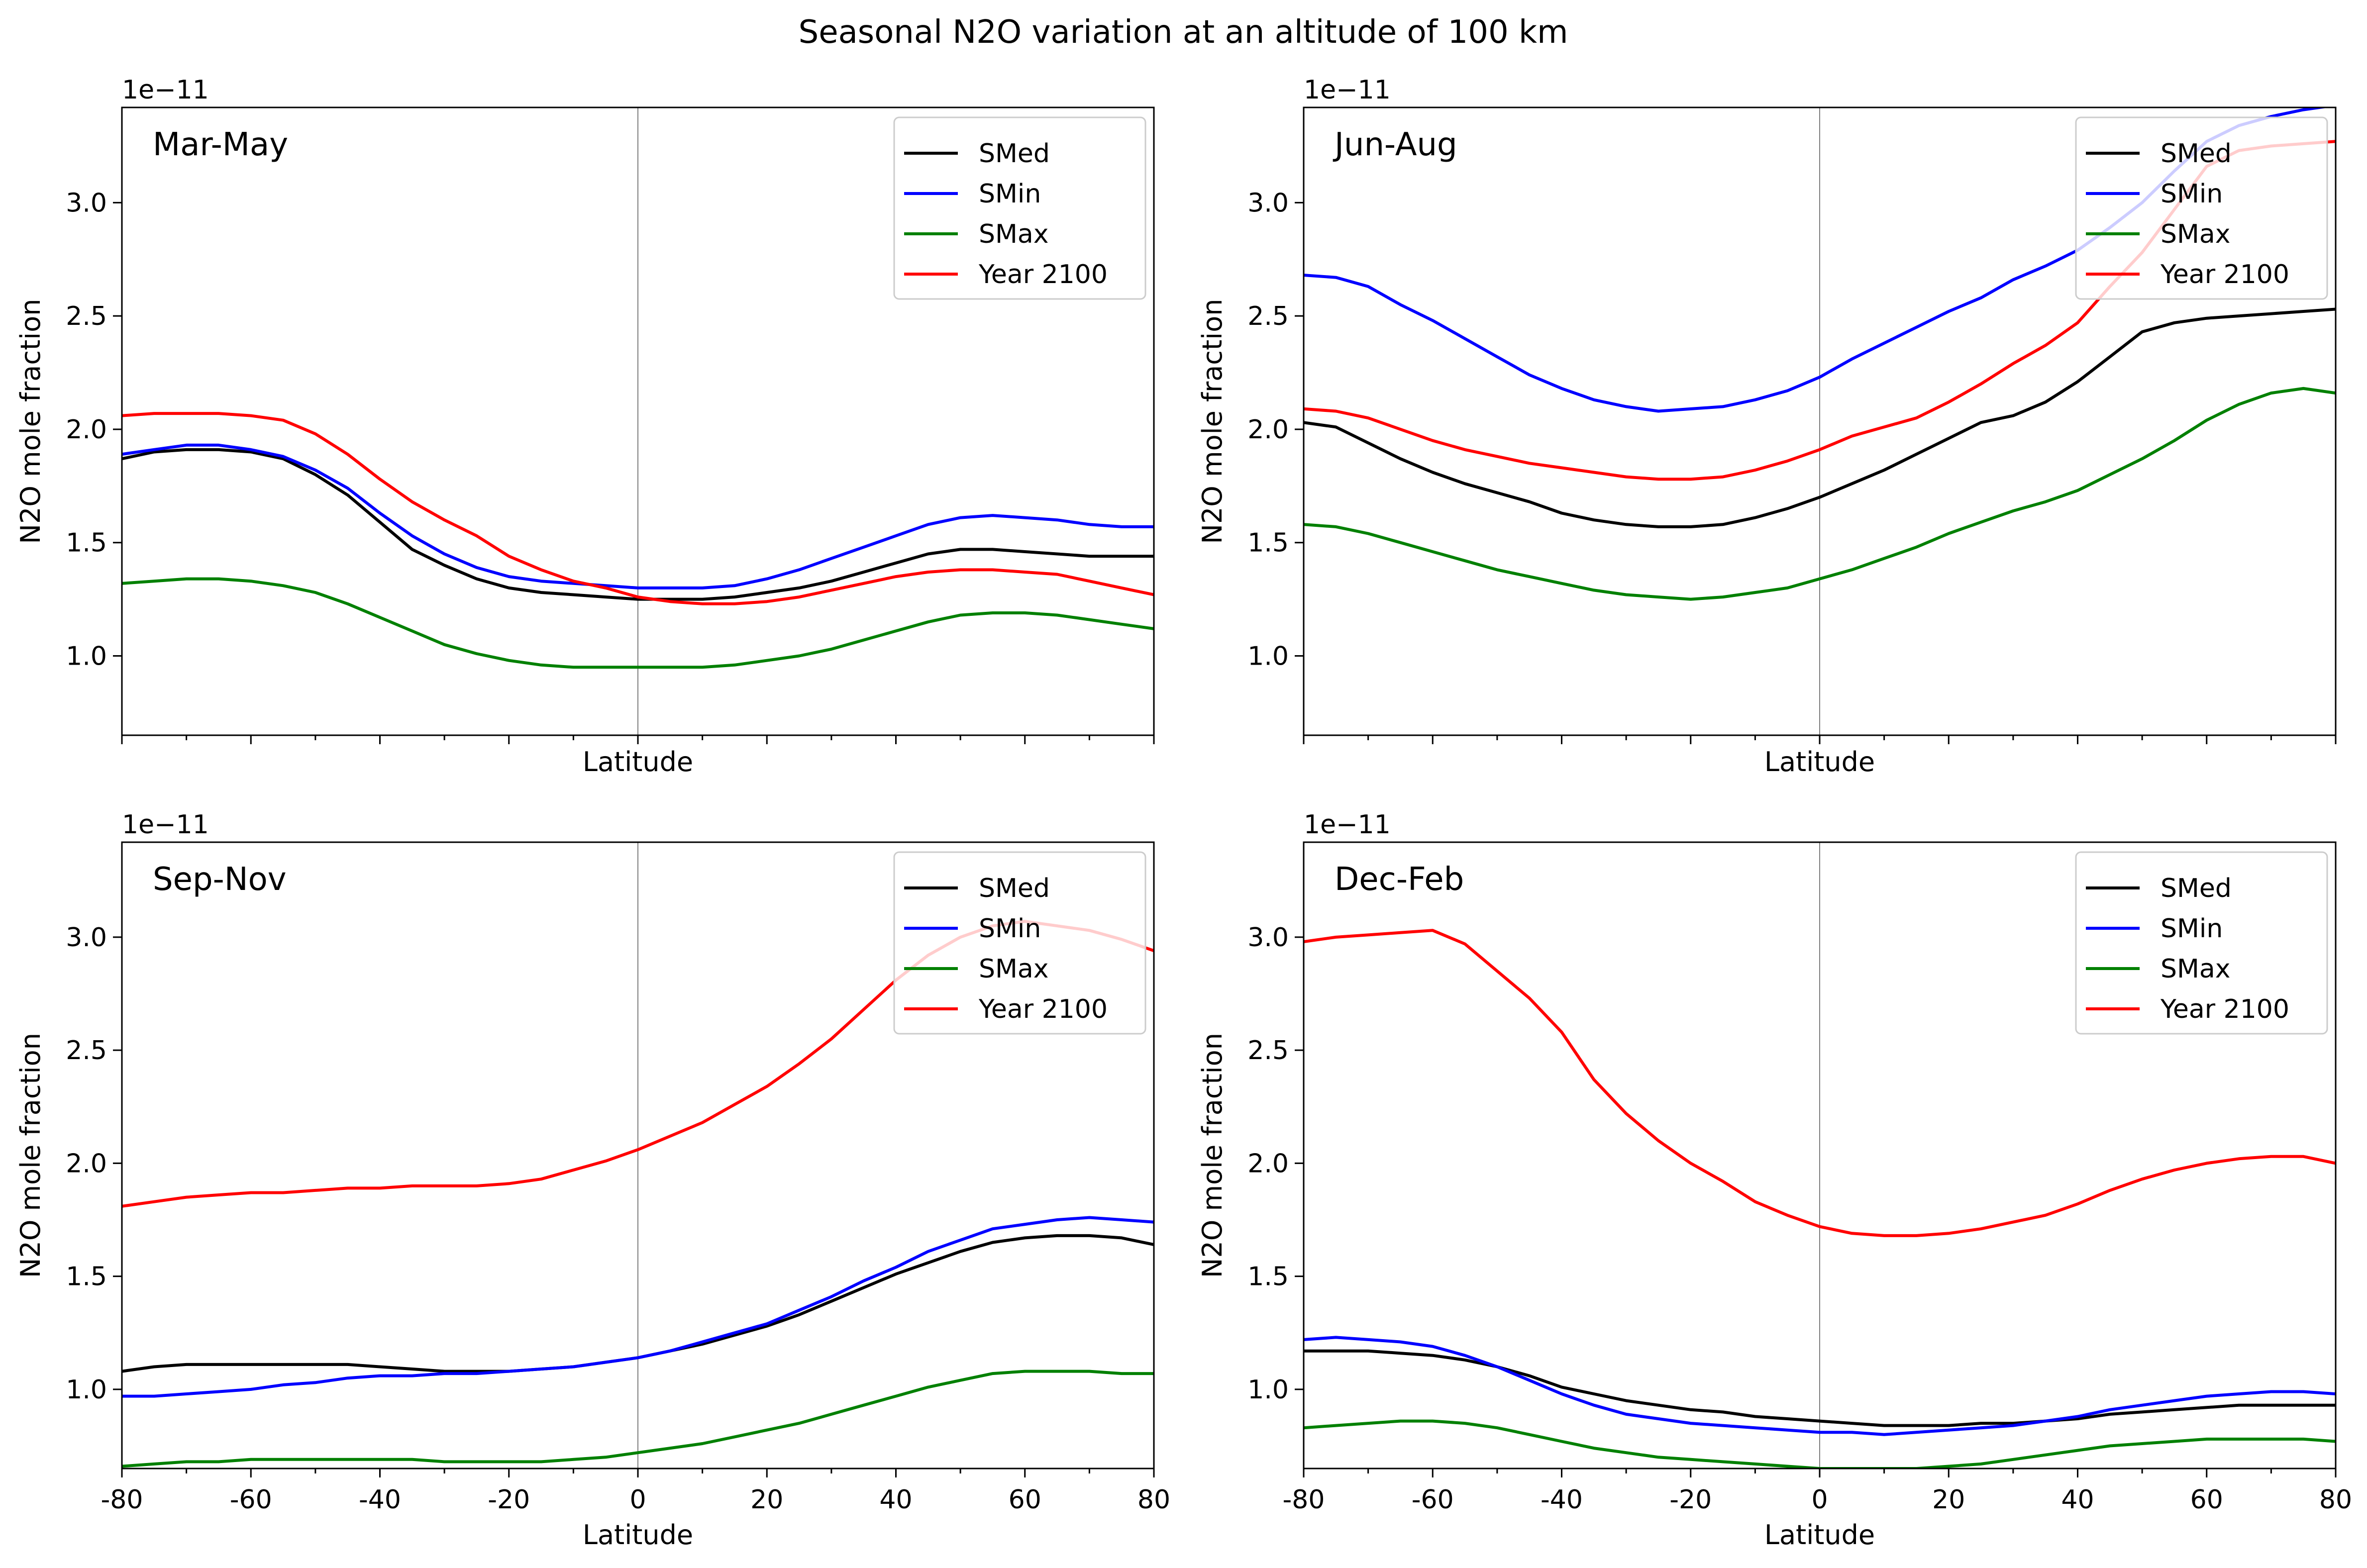  I want to click on panel-1-y-offset-label: 1e−11, so click(166, 90).